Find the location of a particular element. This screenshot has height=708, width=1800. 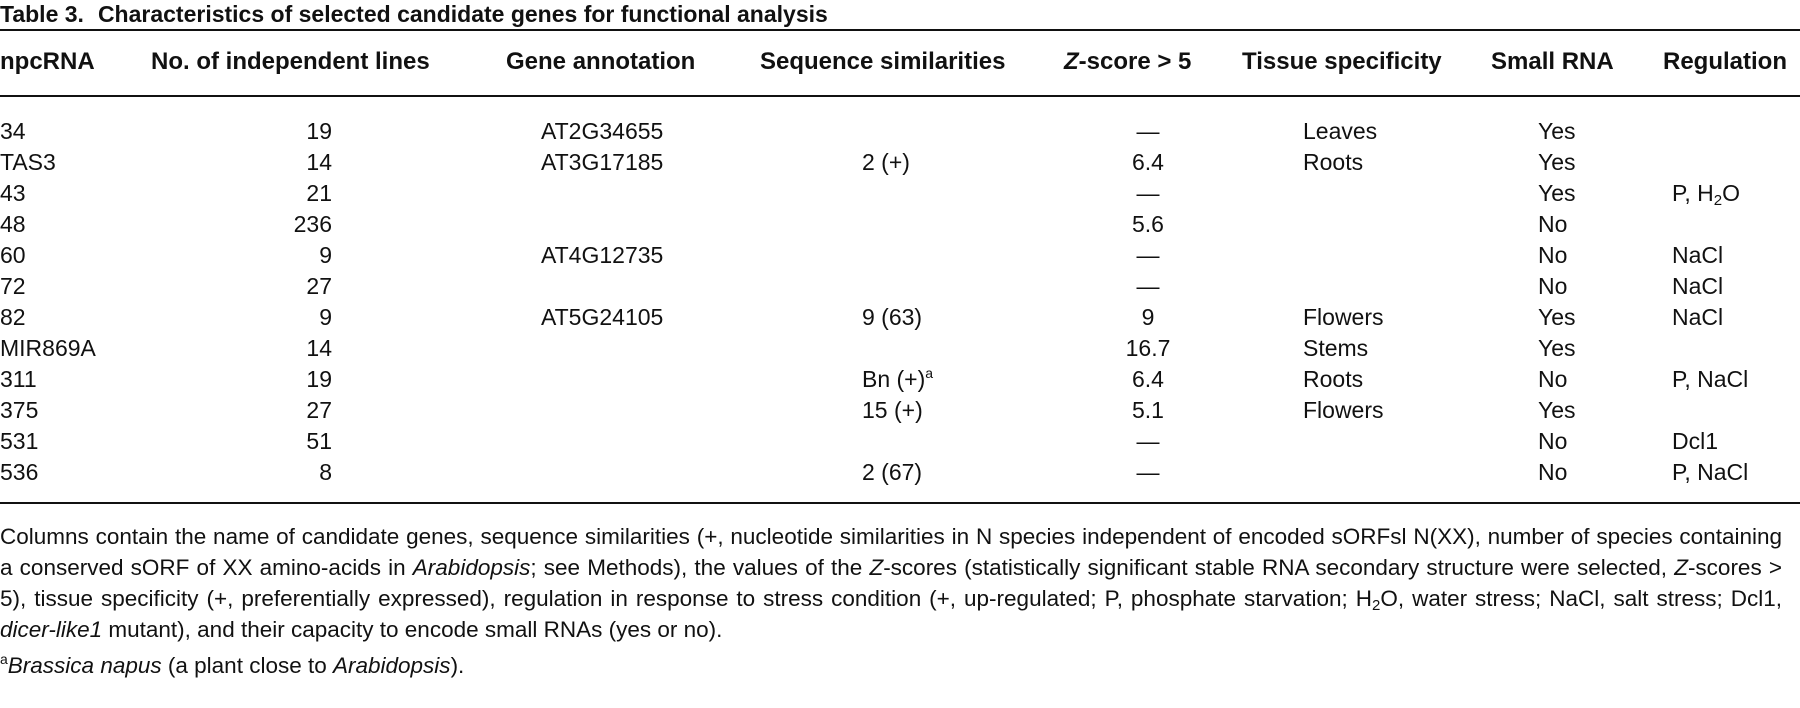

cell-regulation: Dcl1 is located at coordinates (1695, 441).